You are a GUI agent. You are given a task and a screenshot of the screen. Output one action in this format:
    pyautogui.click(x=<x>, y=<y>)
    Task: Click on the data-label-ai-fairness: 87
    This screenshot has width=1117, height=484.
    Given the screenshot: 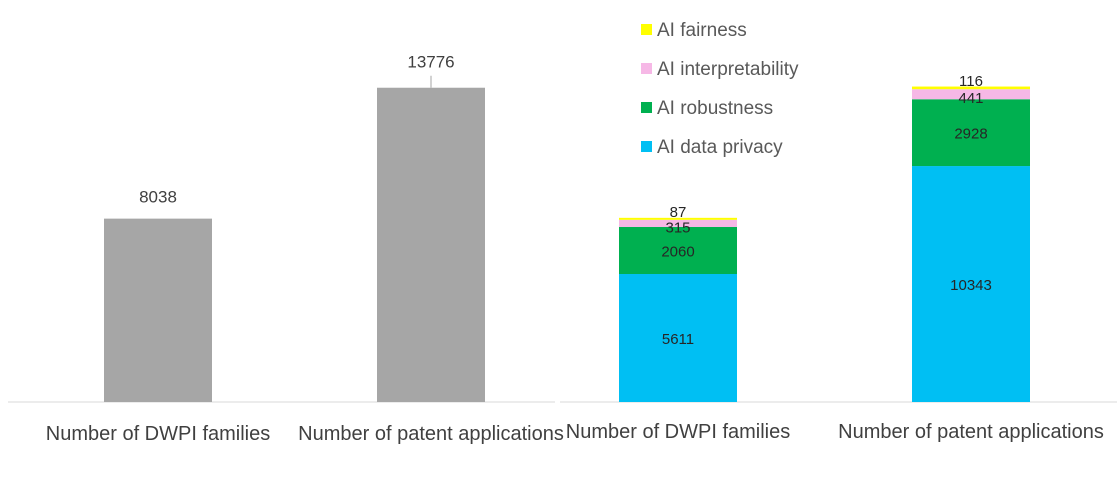 What is the action you would take?
    pyautogui.click(x=678, y=212)
    